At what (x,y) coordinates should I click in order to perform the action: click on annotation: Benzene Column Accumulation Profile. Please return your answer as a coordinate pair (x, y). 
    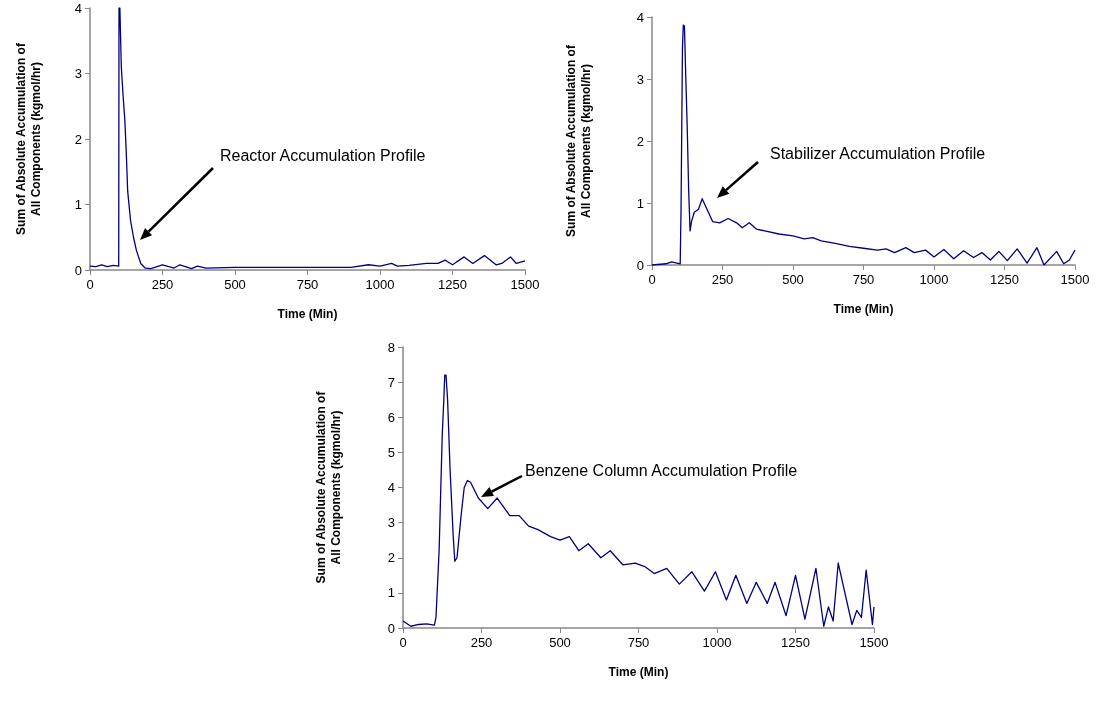
    Looking at the image, I should click on (661, 470).